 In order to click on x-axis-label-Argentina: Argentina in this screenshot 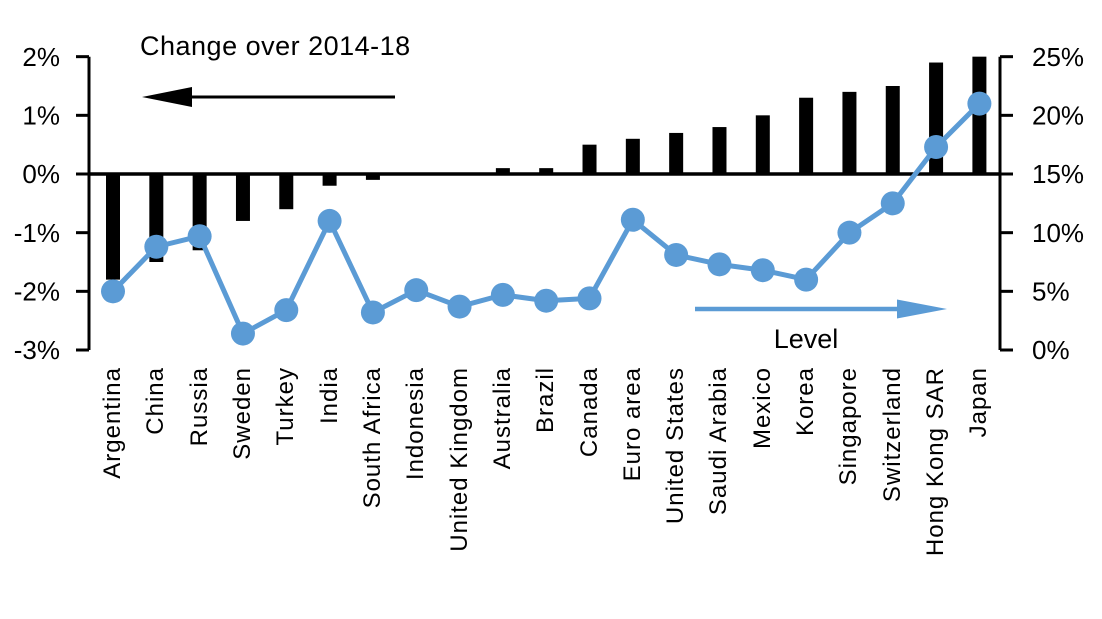, I will do `click(112, 423)`.